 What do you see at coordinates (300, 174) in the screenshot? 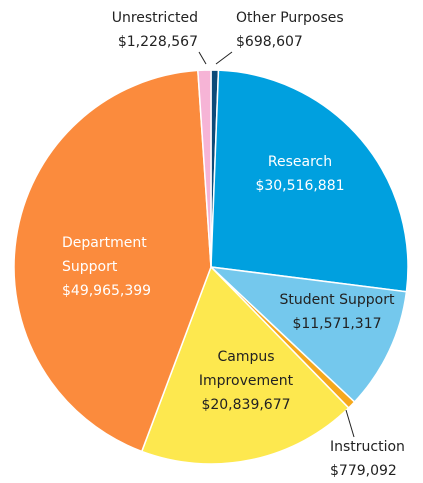
I see `slice-label: Research $30,516,881` at bounding box center [300, 174].